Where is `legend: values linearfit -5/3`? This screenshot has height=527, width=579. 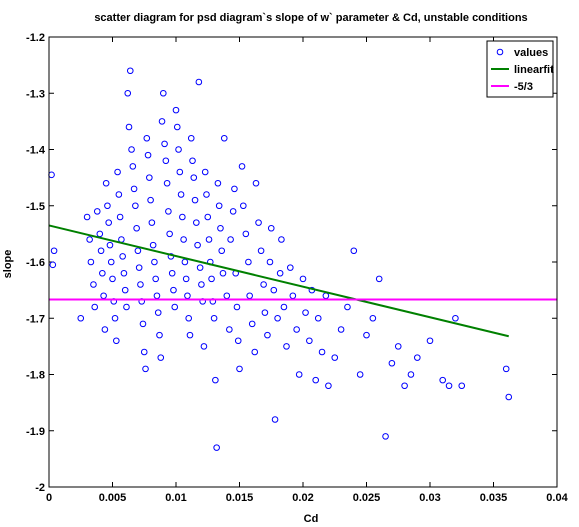 legend: values linearfit -5/3 is located at coordinates (520, 69).